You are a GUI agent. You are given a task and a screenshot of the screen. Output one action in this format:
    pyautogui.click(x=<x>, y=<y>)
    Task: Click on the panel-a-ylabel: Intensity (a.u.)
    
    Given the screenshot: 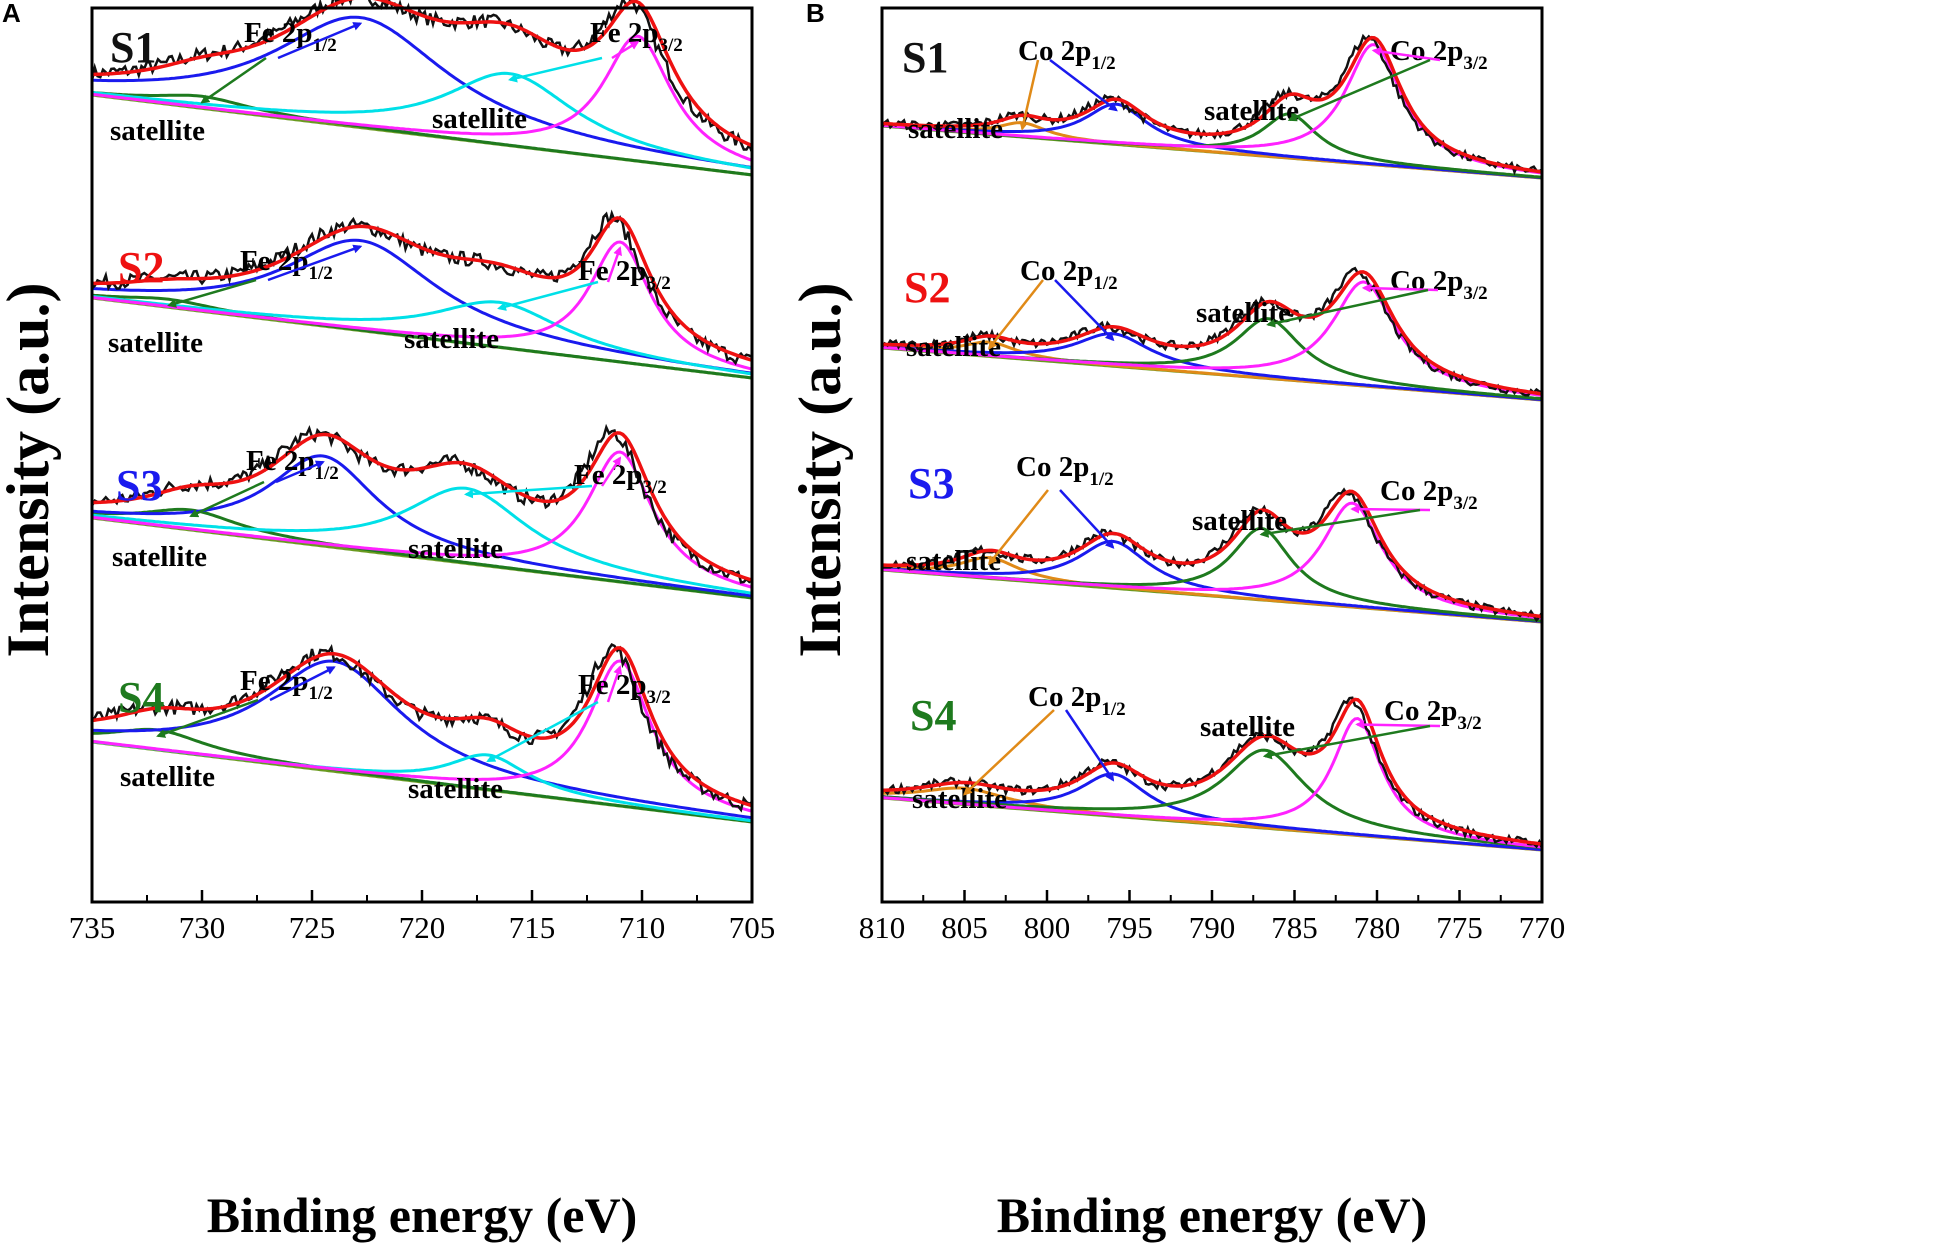 What is the action you would take?
    pyautogui.click(x=30, y=469)
    